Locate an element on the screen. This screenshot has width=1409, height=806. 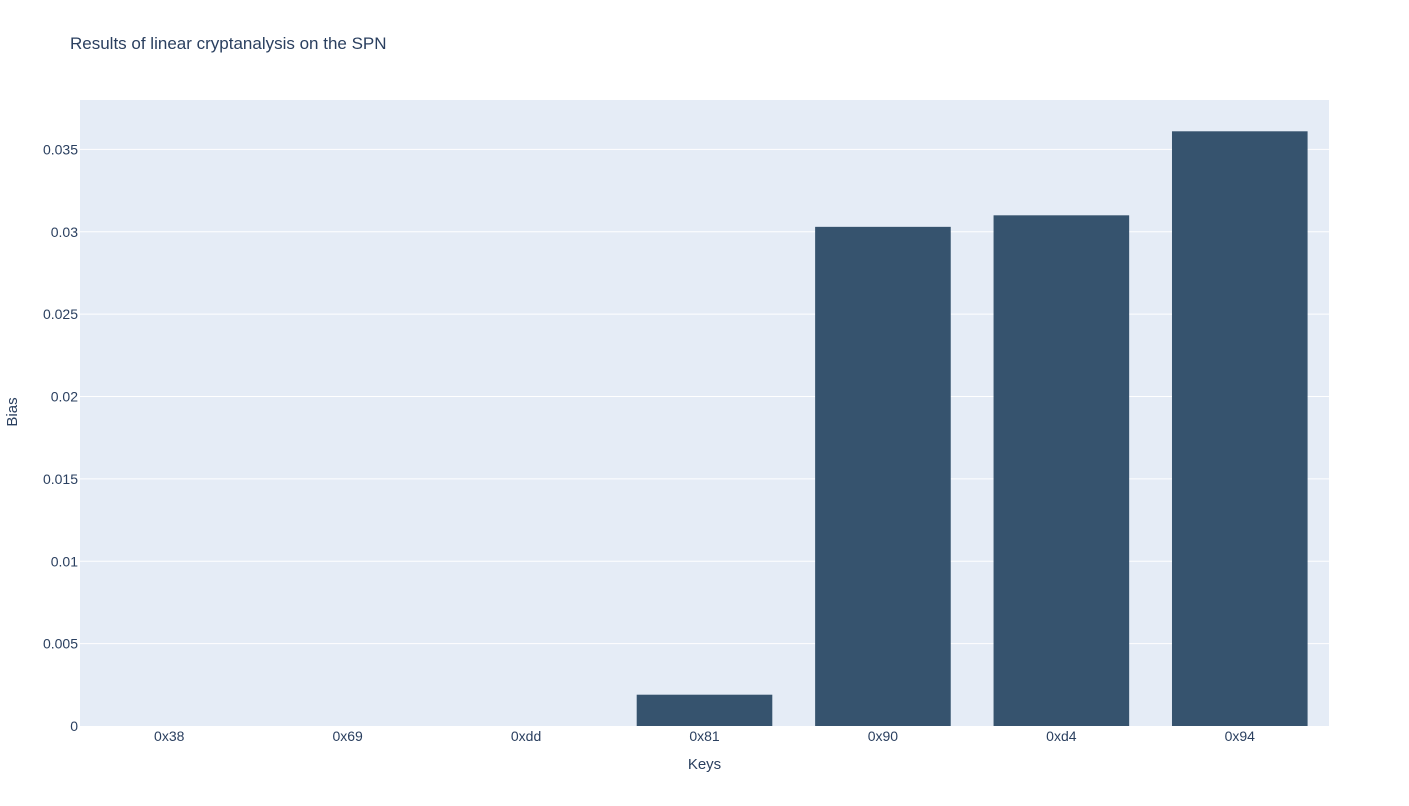
y-tick-label: 0.025 is located at coordinates (60, 314).